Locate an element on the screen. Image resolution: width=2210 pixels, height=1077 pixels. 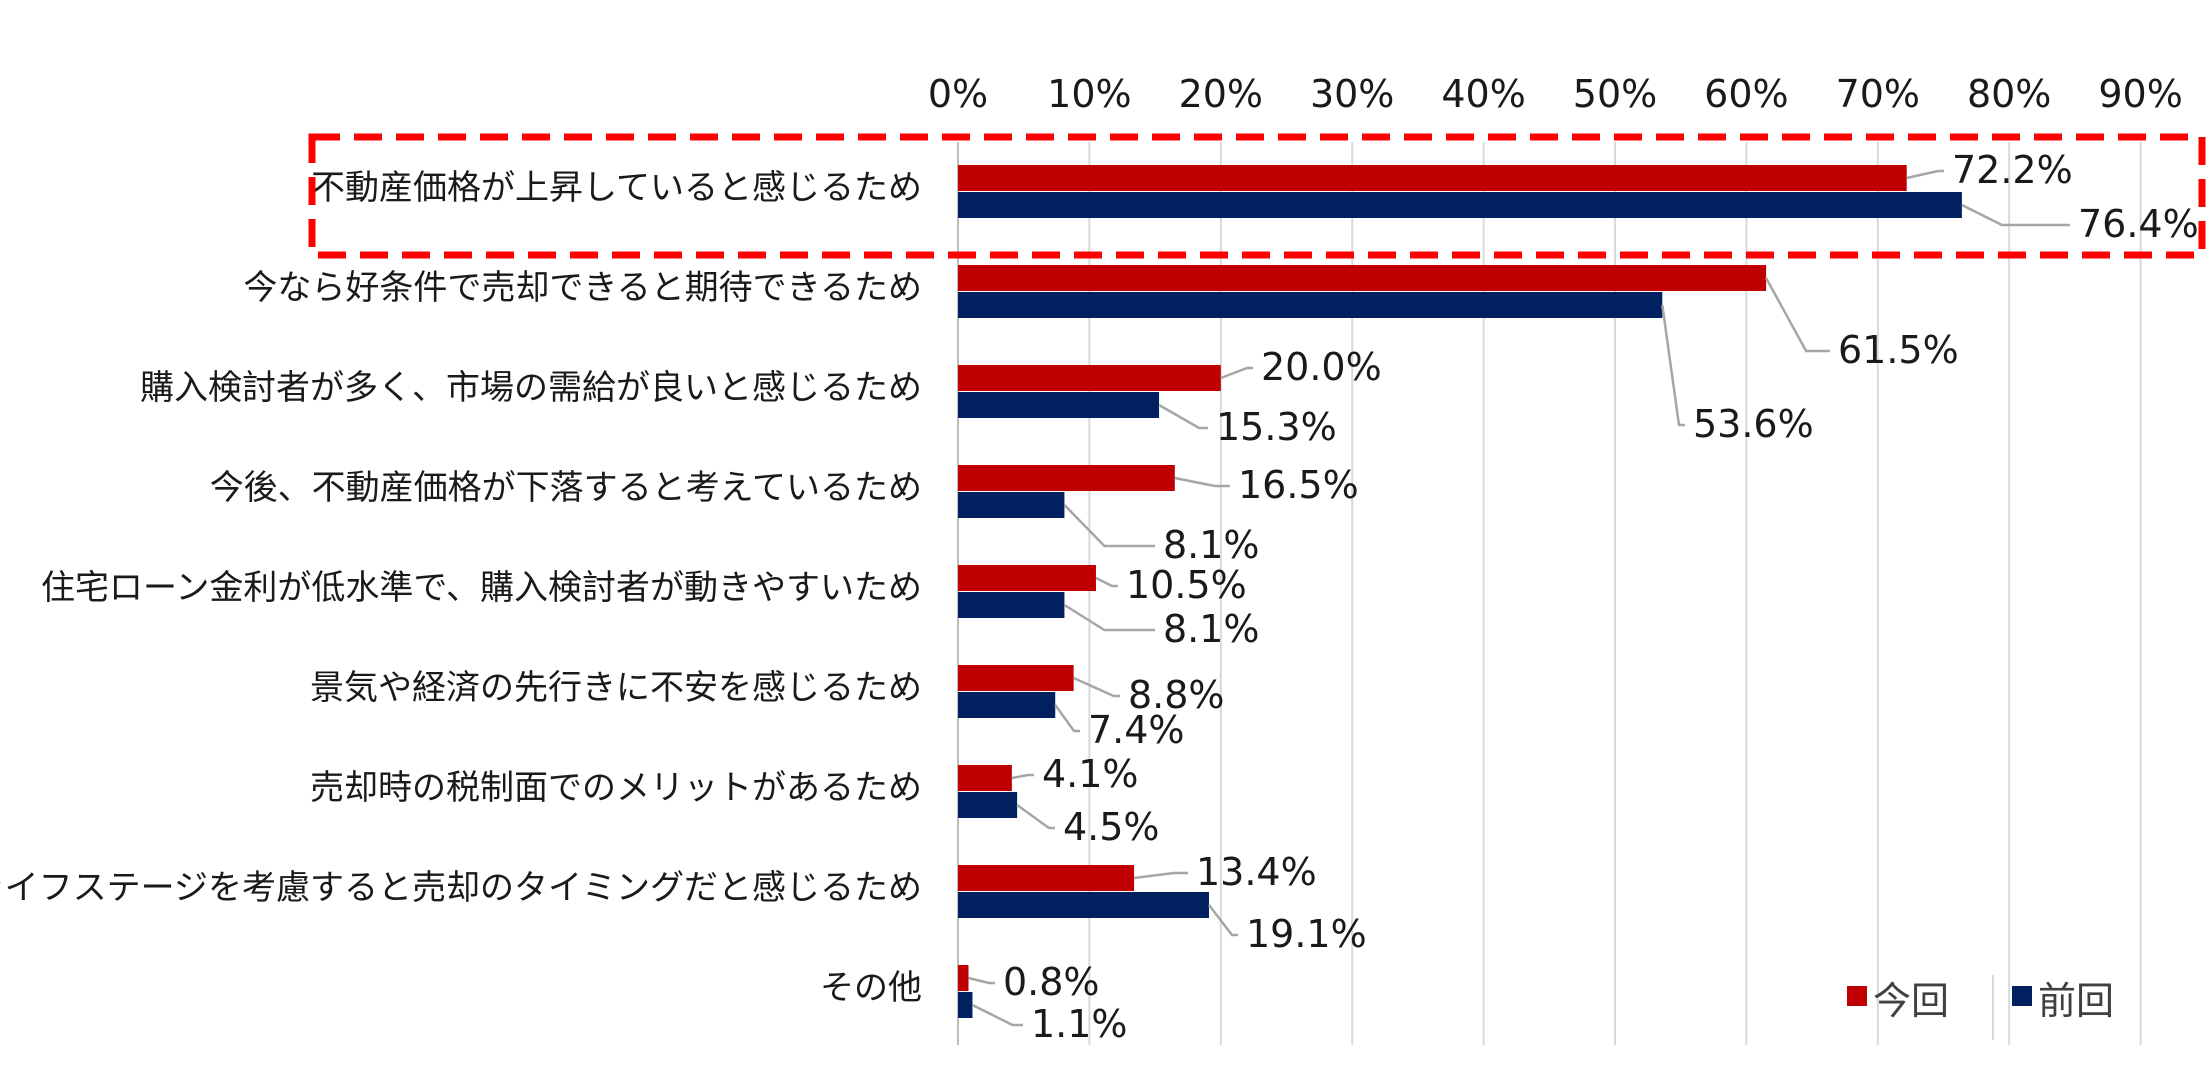
data-label: 16.5% is located at coordinates (1298, 485).